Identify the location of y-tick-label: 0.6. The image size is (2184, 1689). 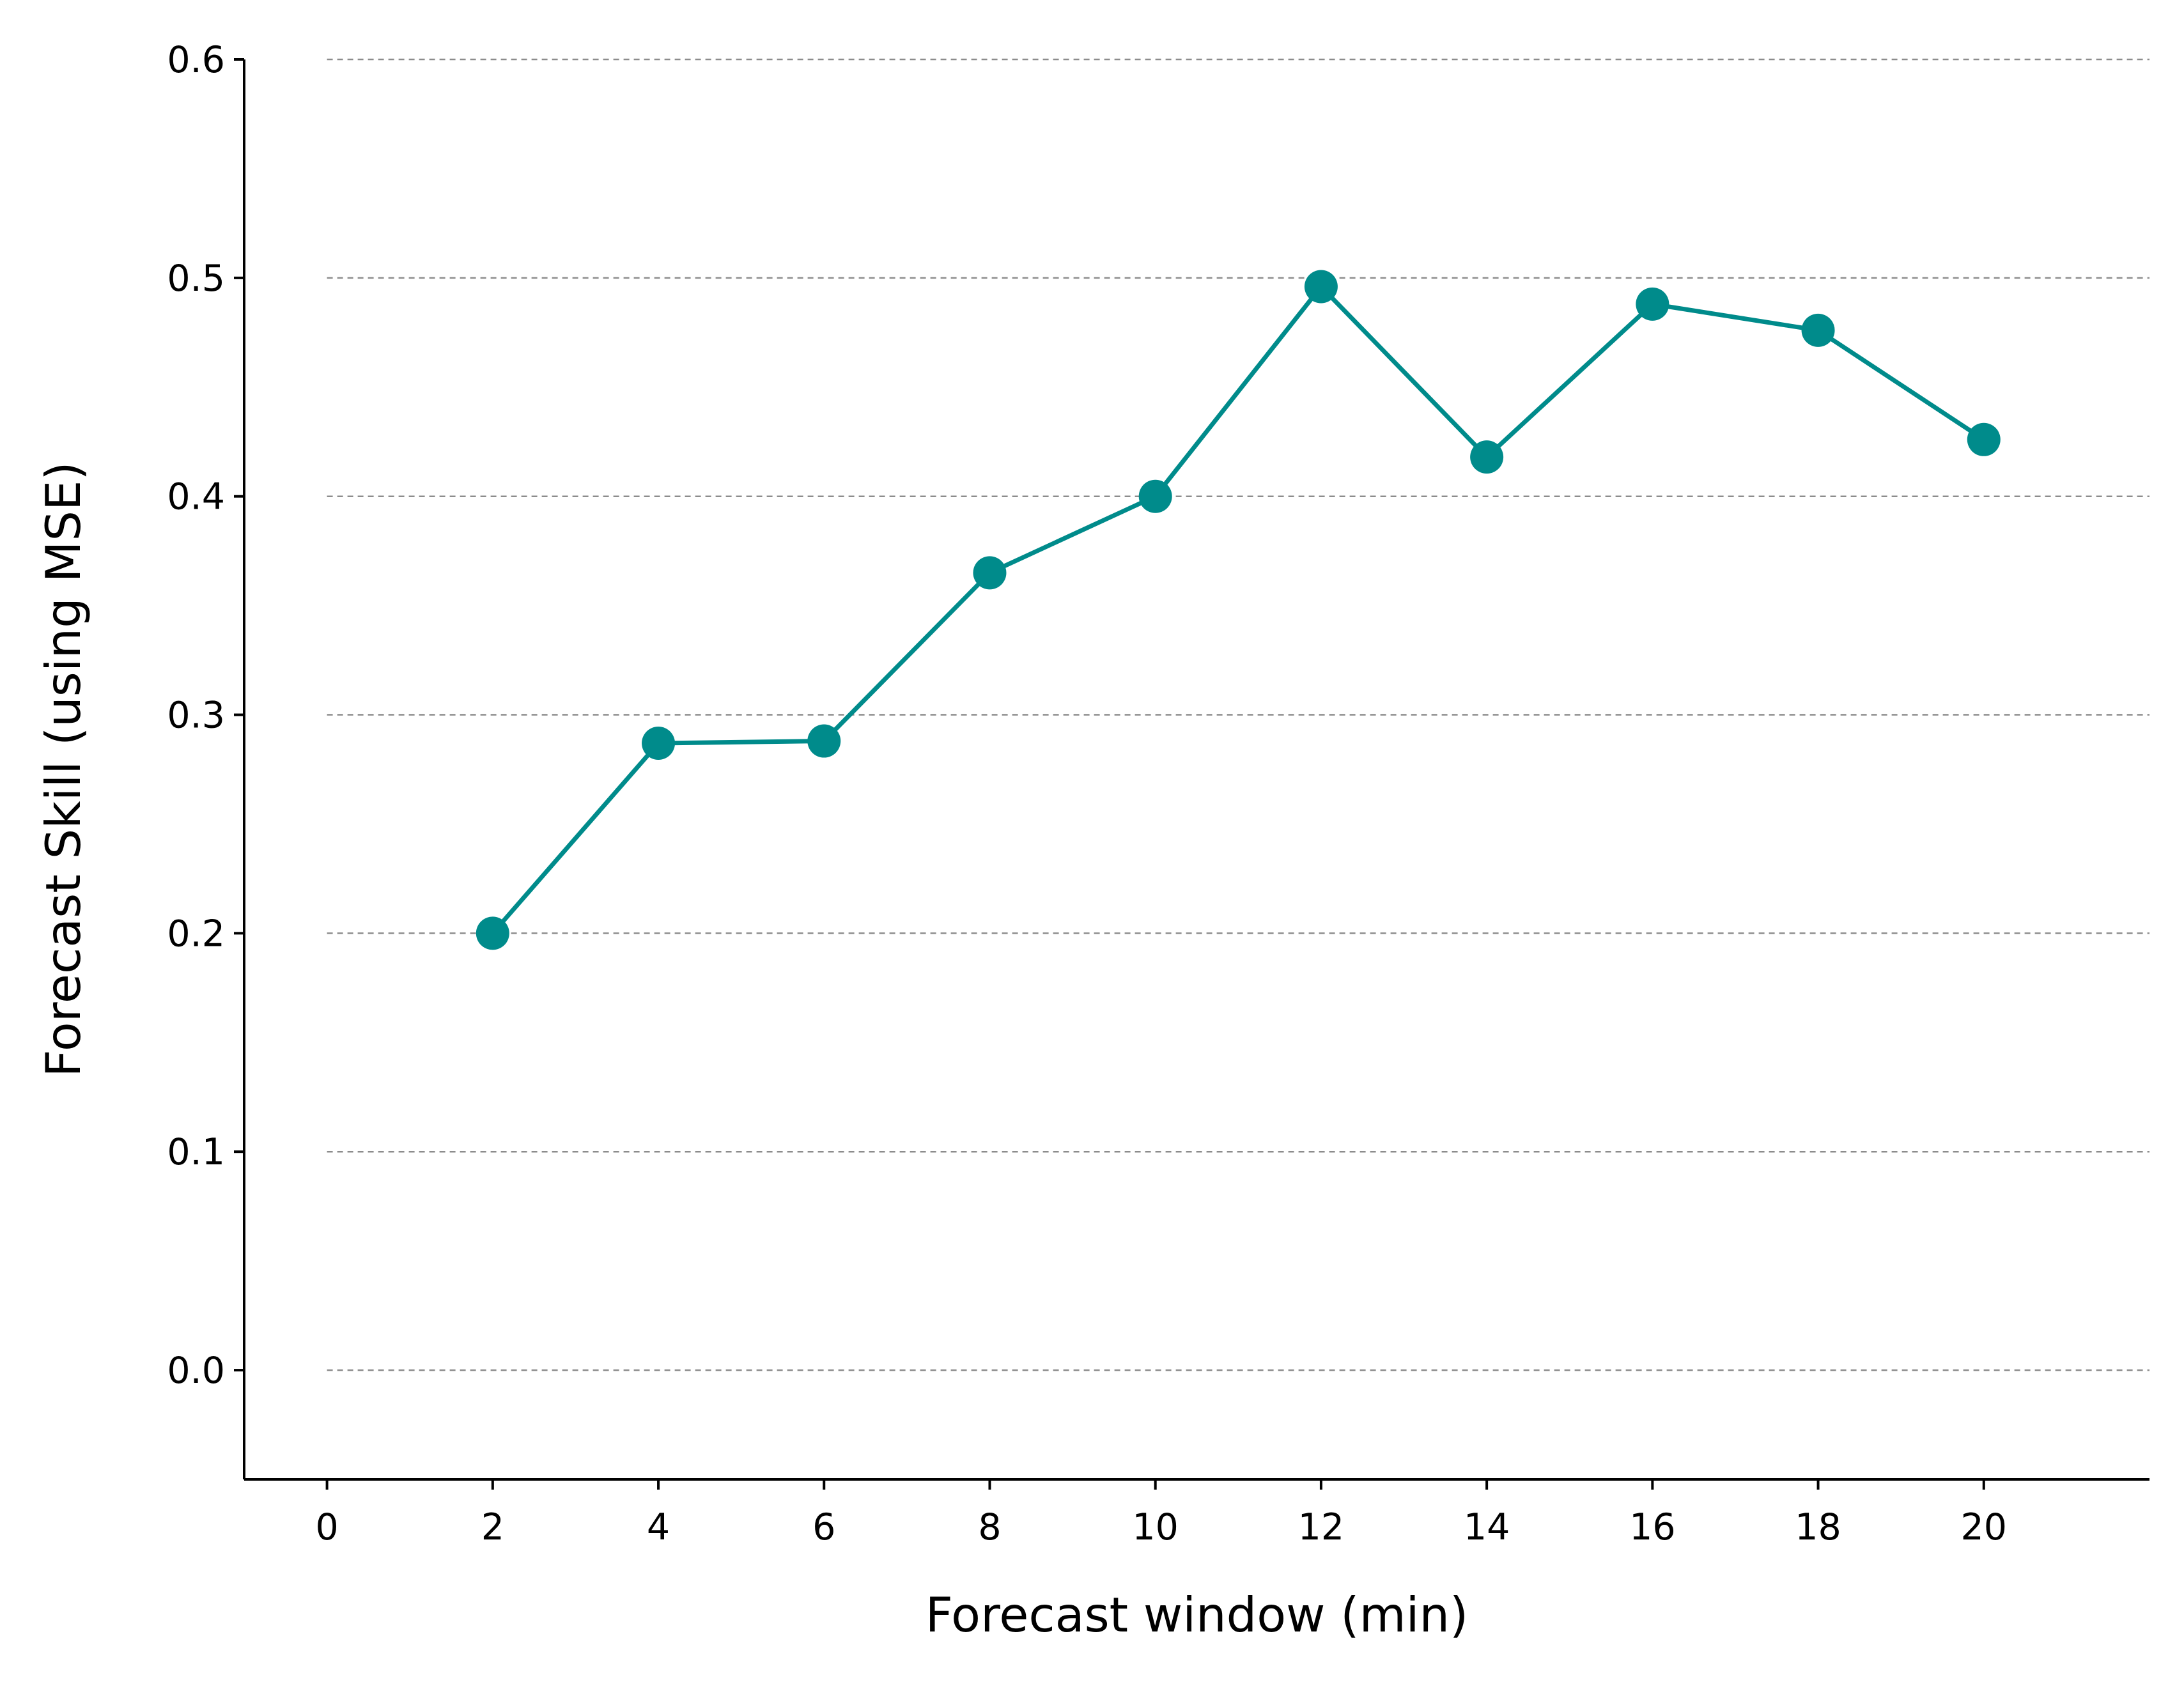
(196, 60).